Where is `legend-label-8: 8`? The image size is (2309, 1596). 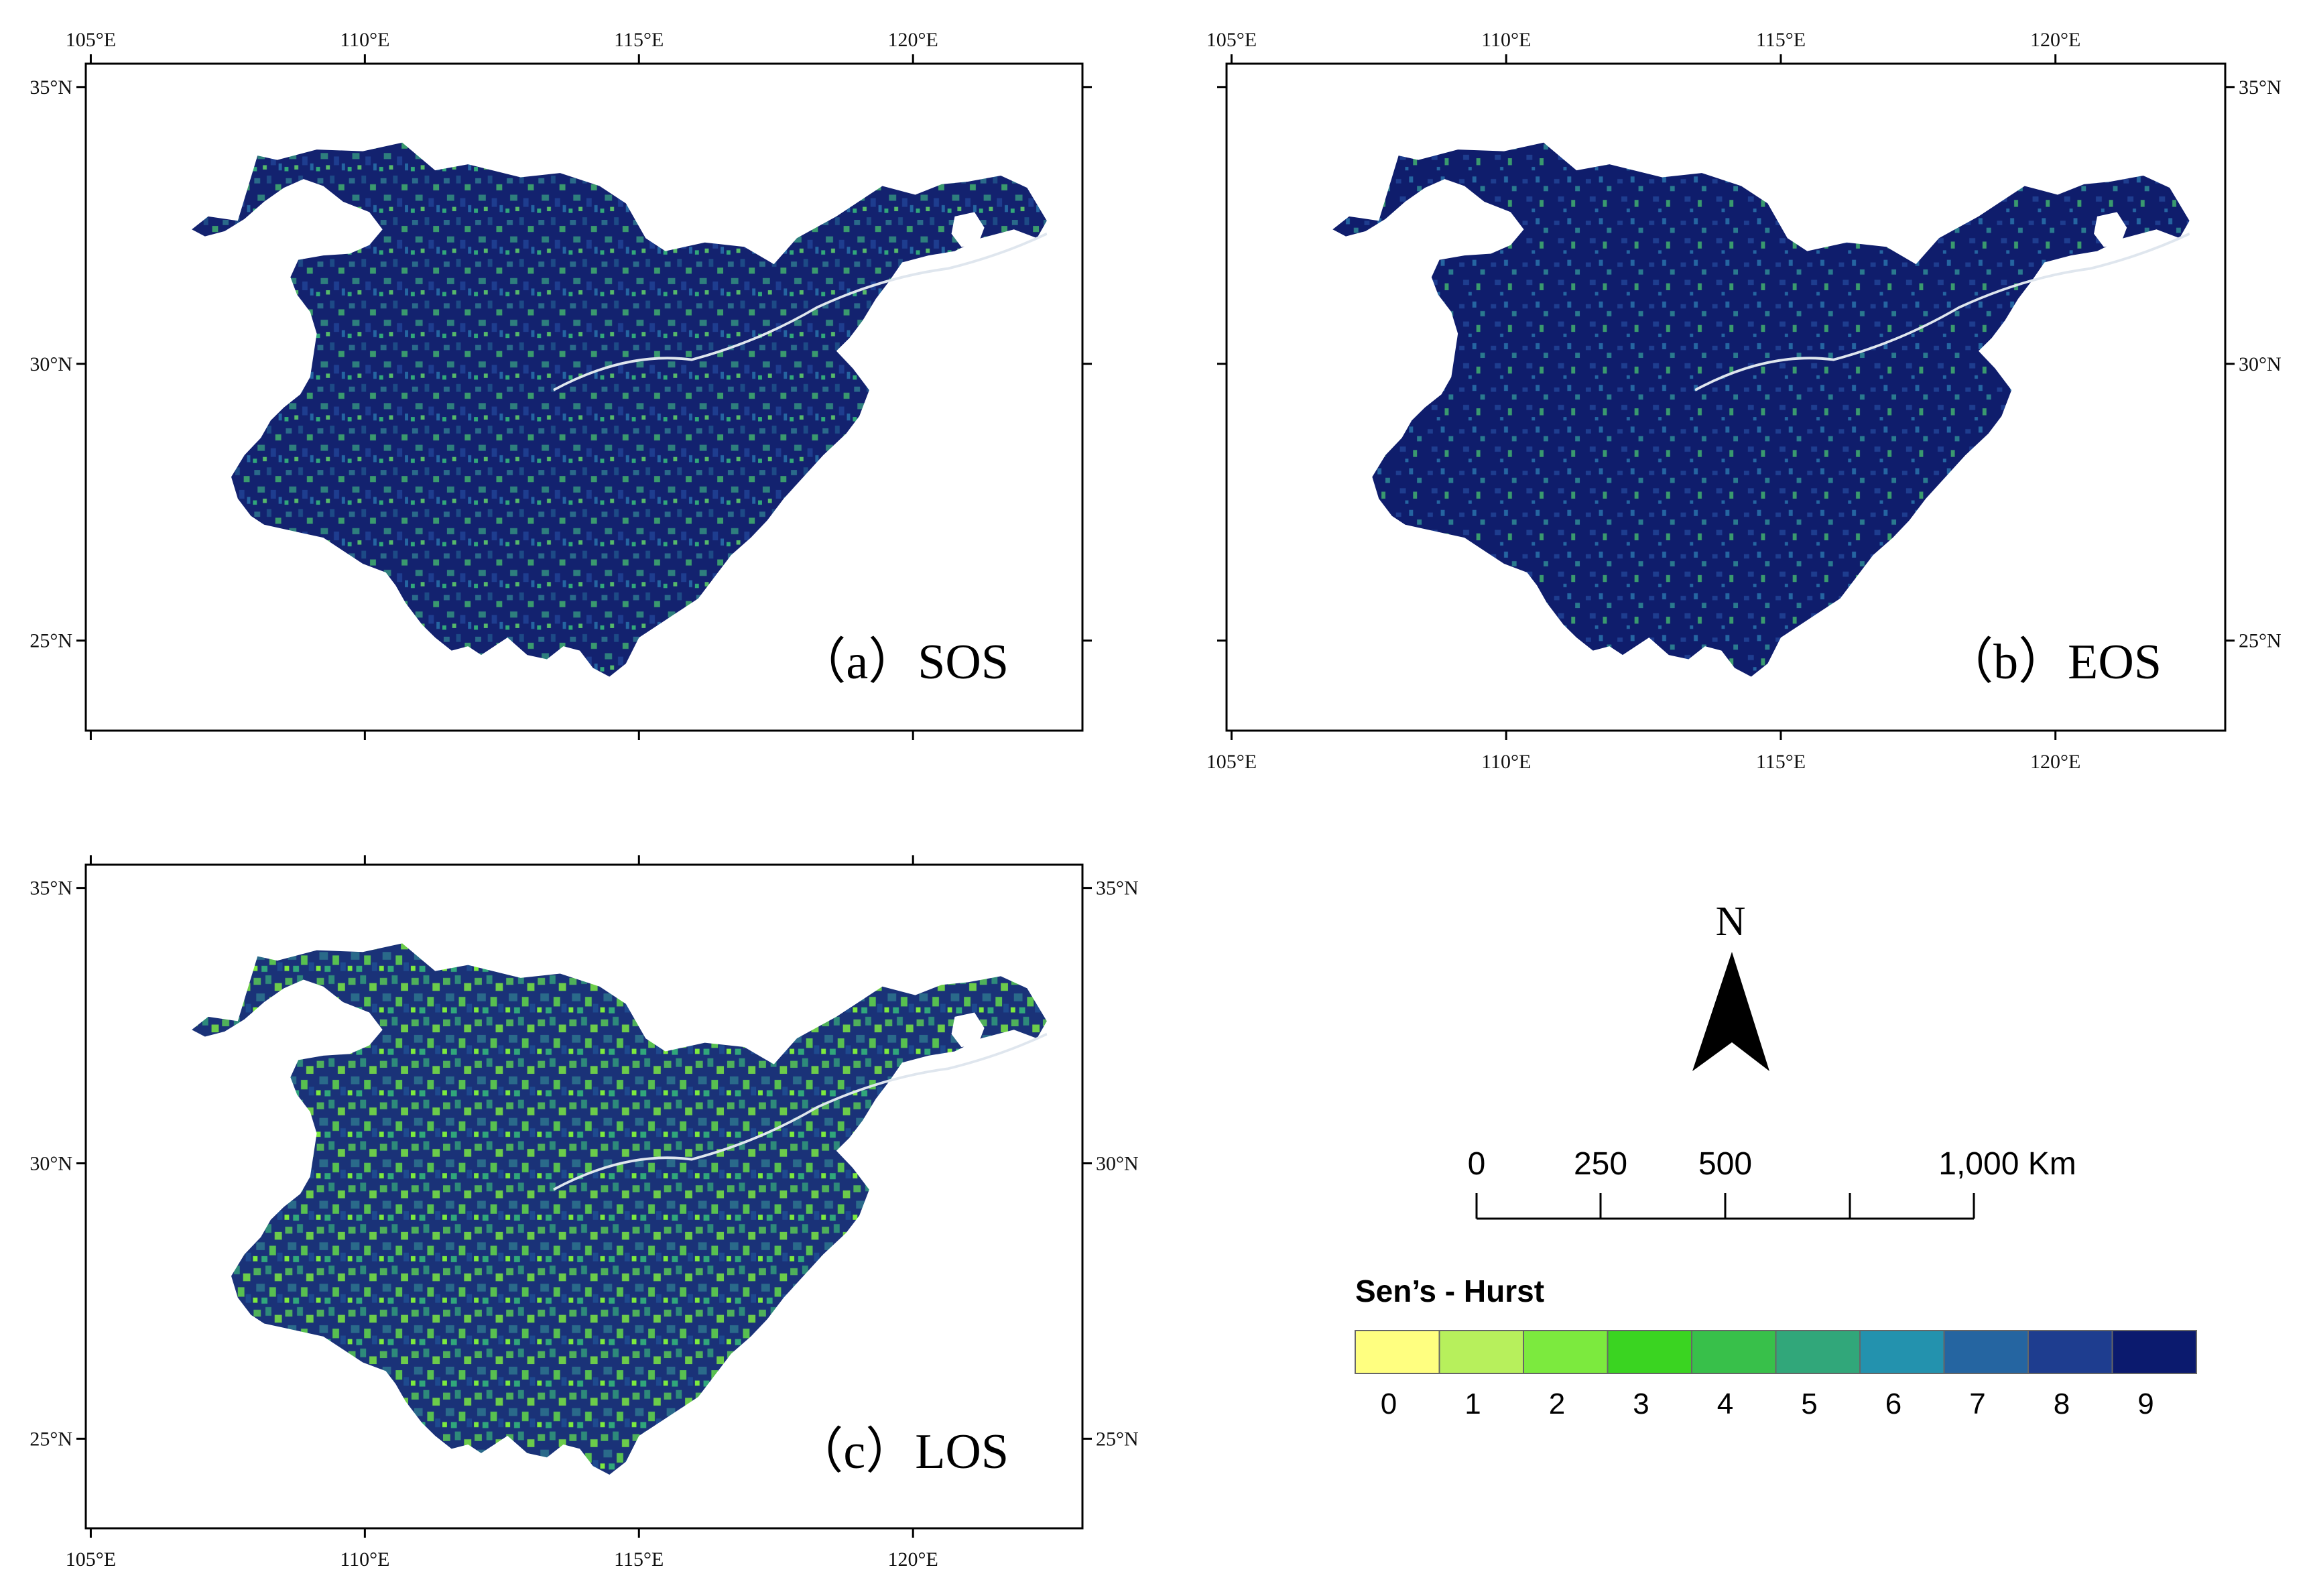
legend-label-8: 8 is located at coordinates (2062, 1404).